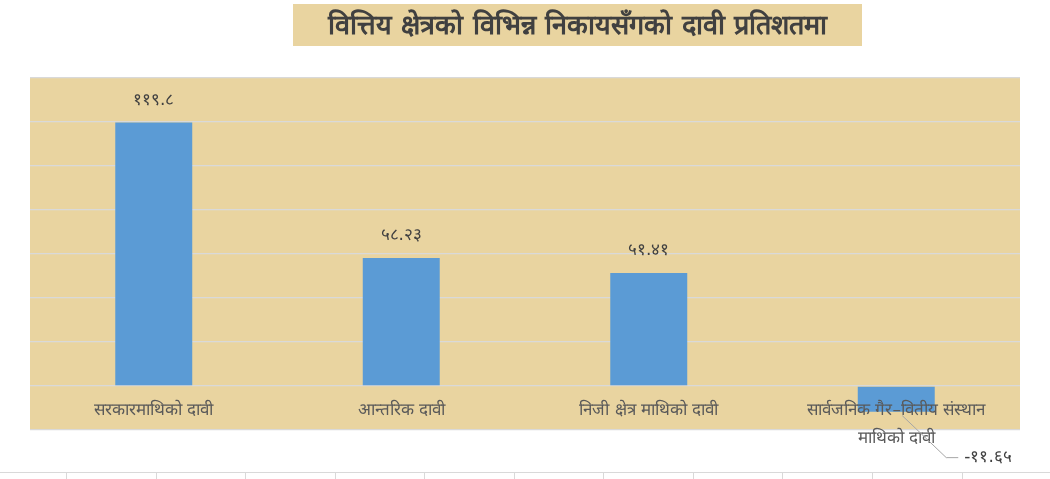  Describe the element at coordinates (154, 98) in the screenshot. I see `data-label: ११९.८` at that location.